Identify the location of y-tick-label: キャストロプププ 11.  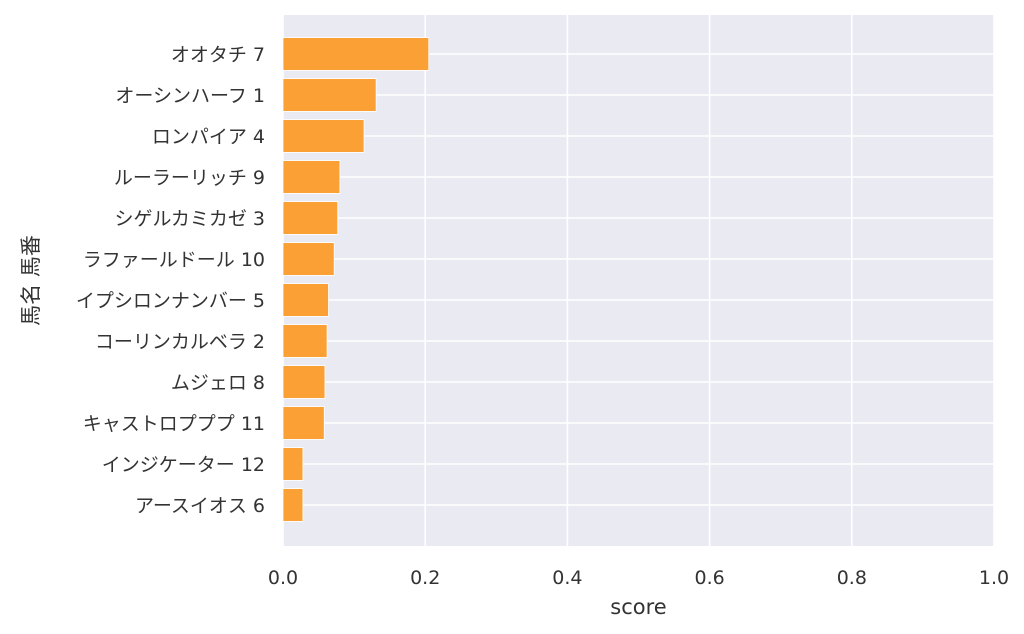
(174, 424).